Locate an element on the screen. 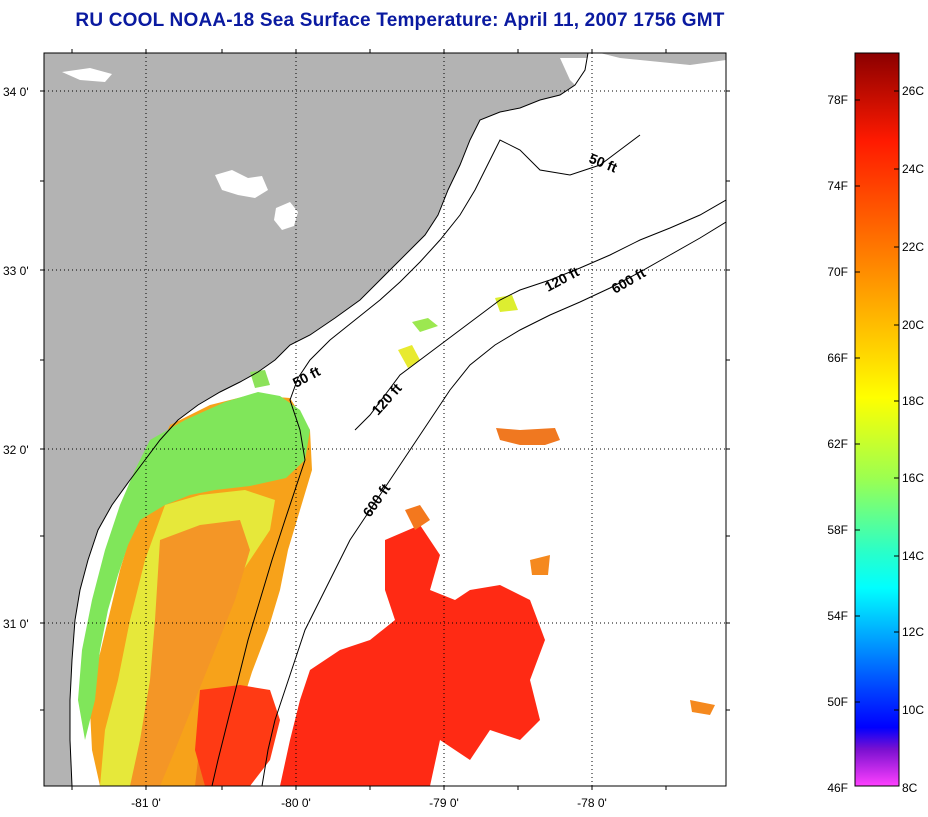  sst-red-gulfstream is located at coordinates (412, 655).